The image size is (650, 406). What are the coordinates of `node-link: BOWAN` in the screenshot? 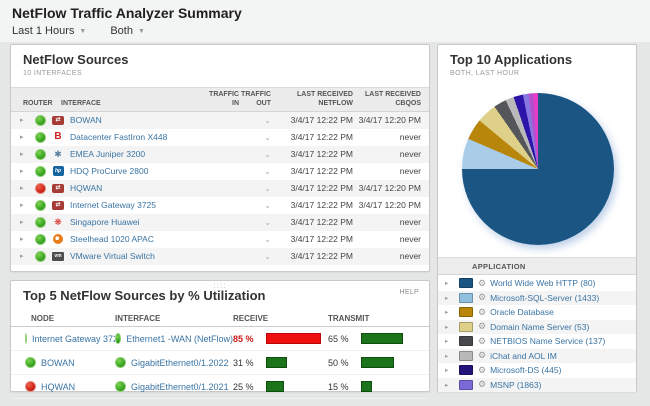 It's located at (58, 362).